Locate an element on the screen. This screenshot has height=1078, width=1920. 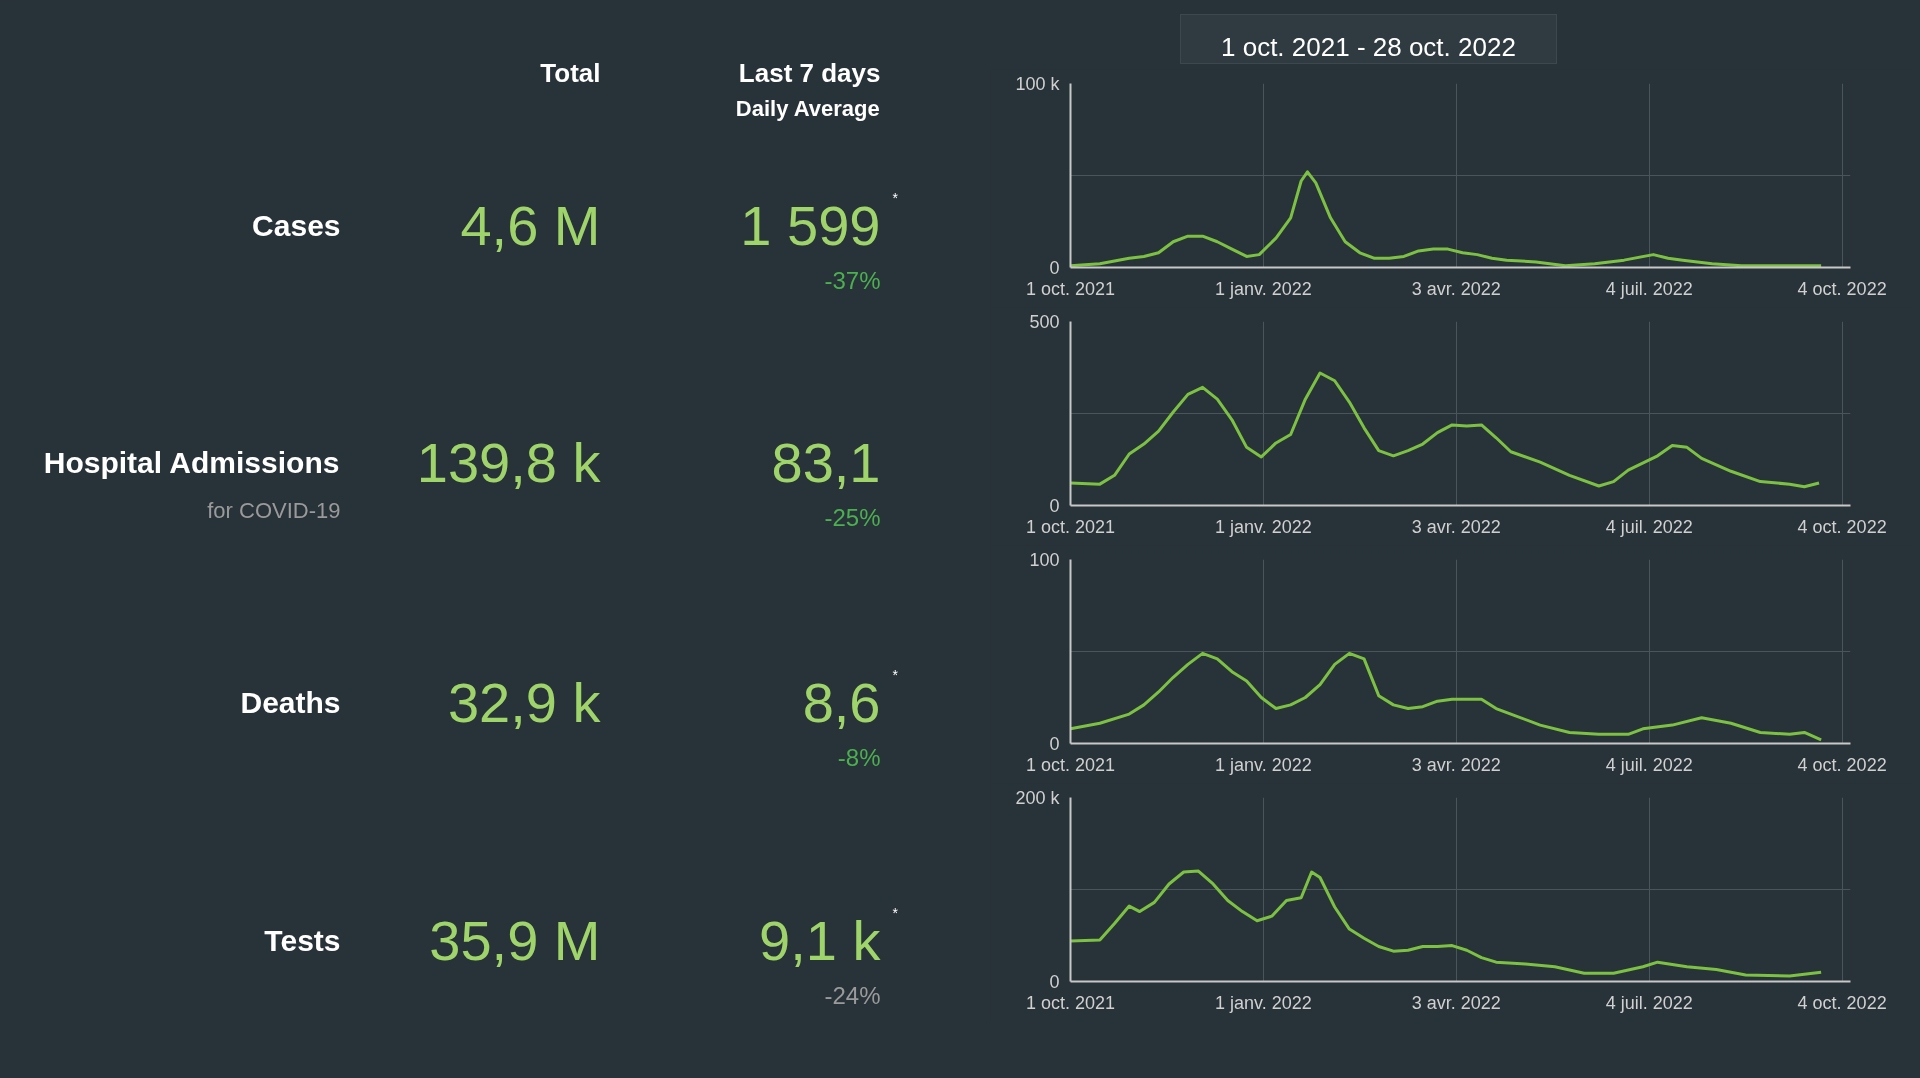
text: -37% is located at coordinates (852, 280).